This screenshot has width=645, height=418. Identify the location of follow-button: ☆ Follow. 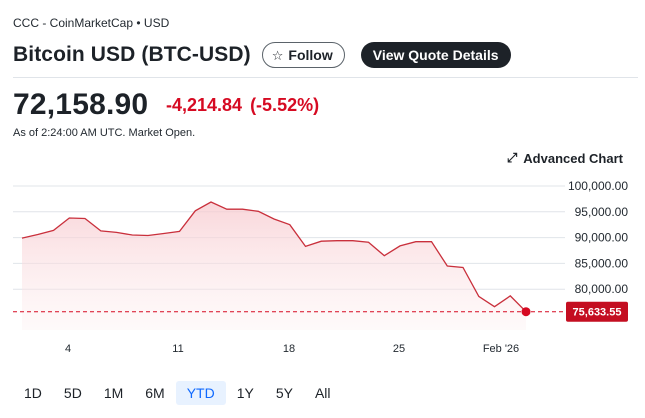
(303, 55).